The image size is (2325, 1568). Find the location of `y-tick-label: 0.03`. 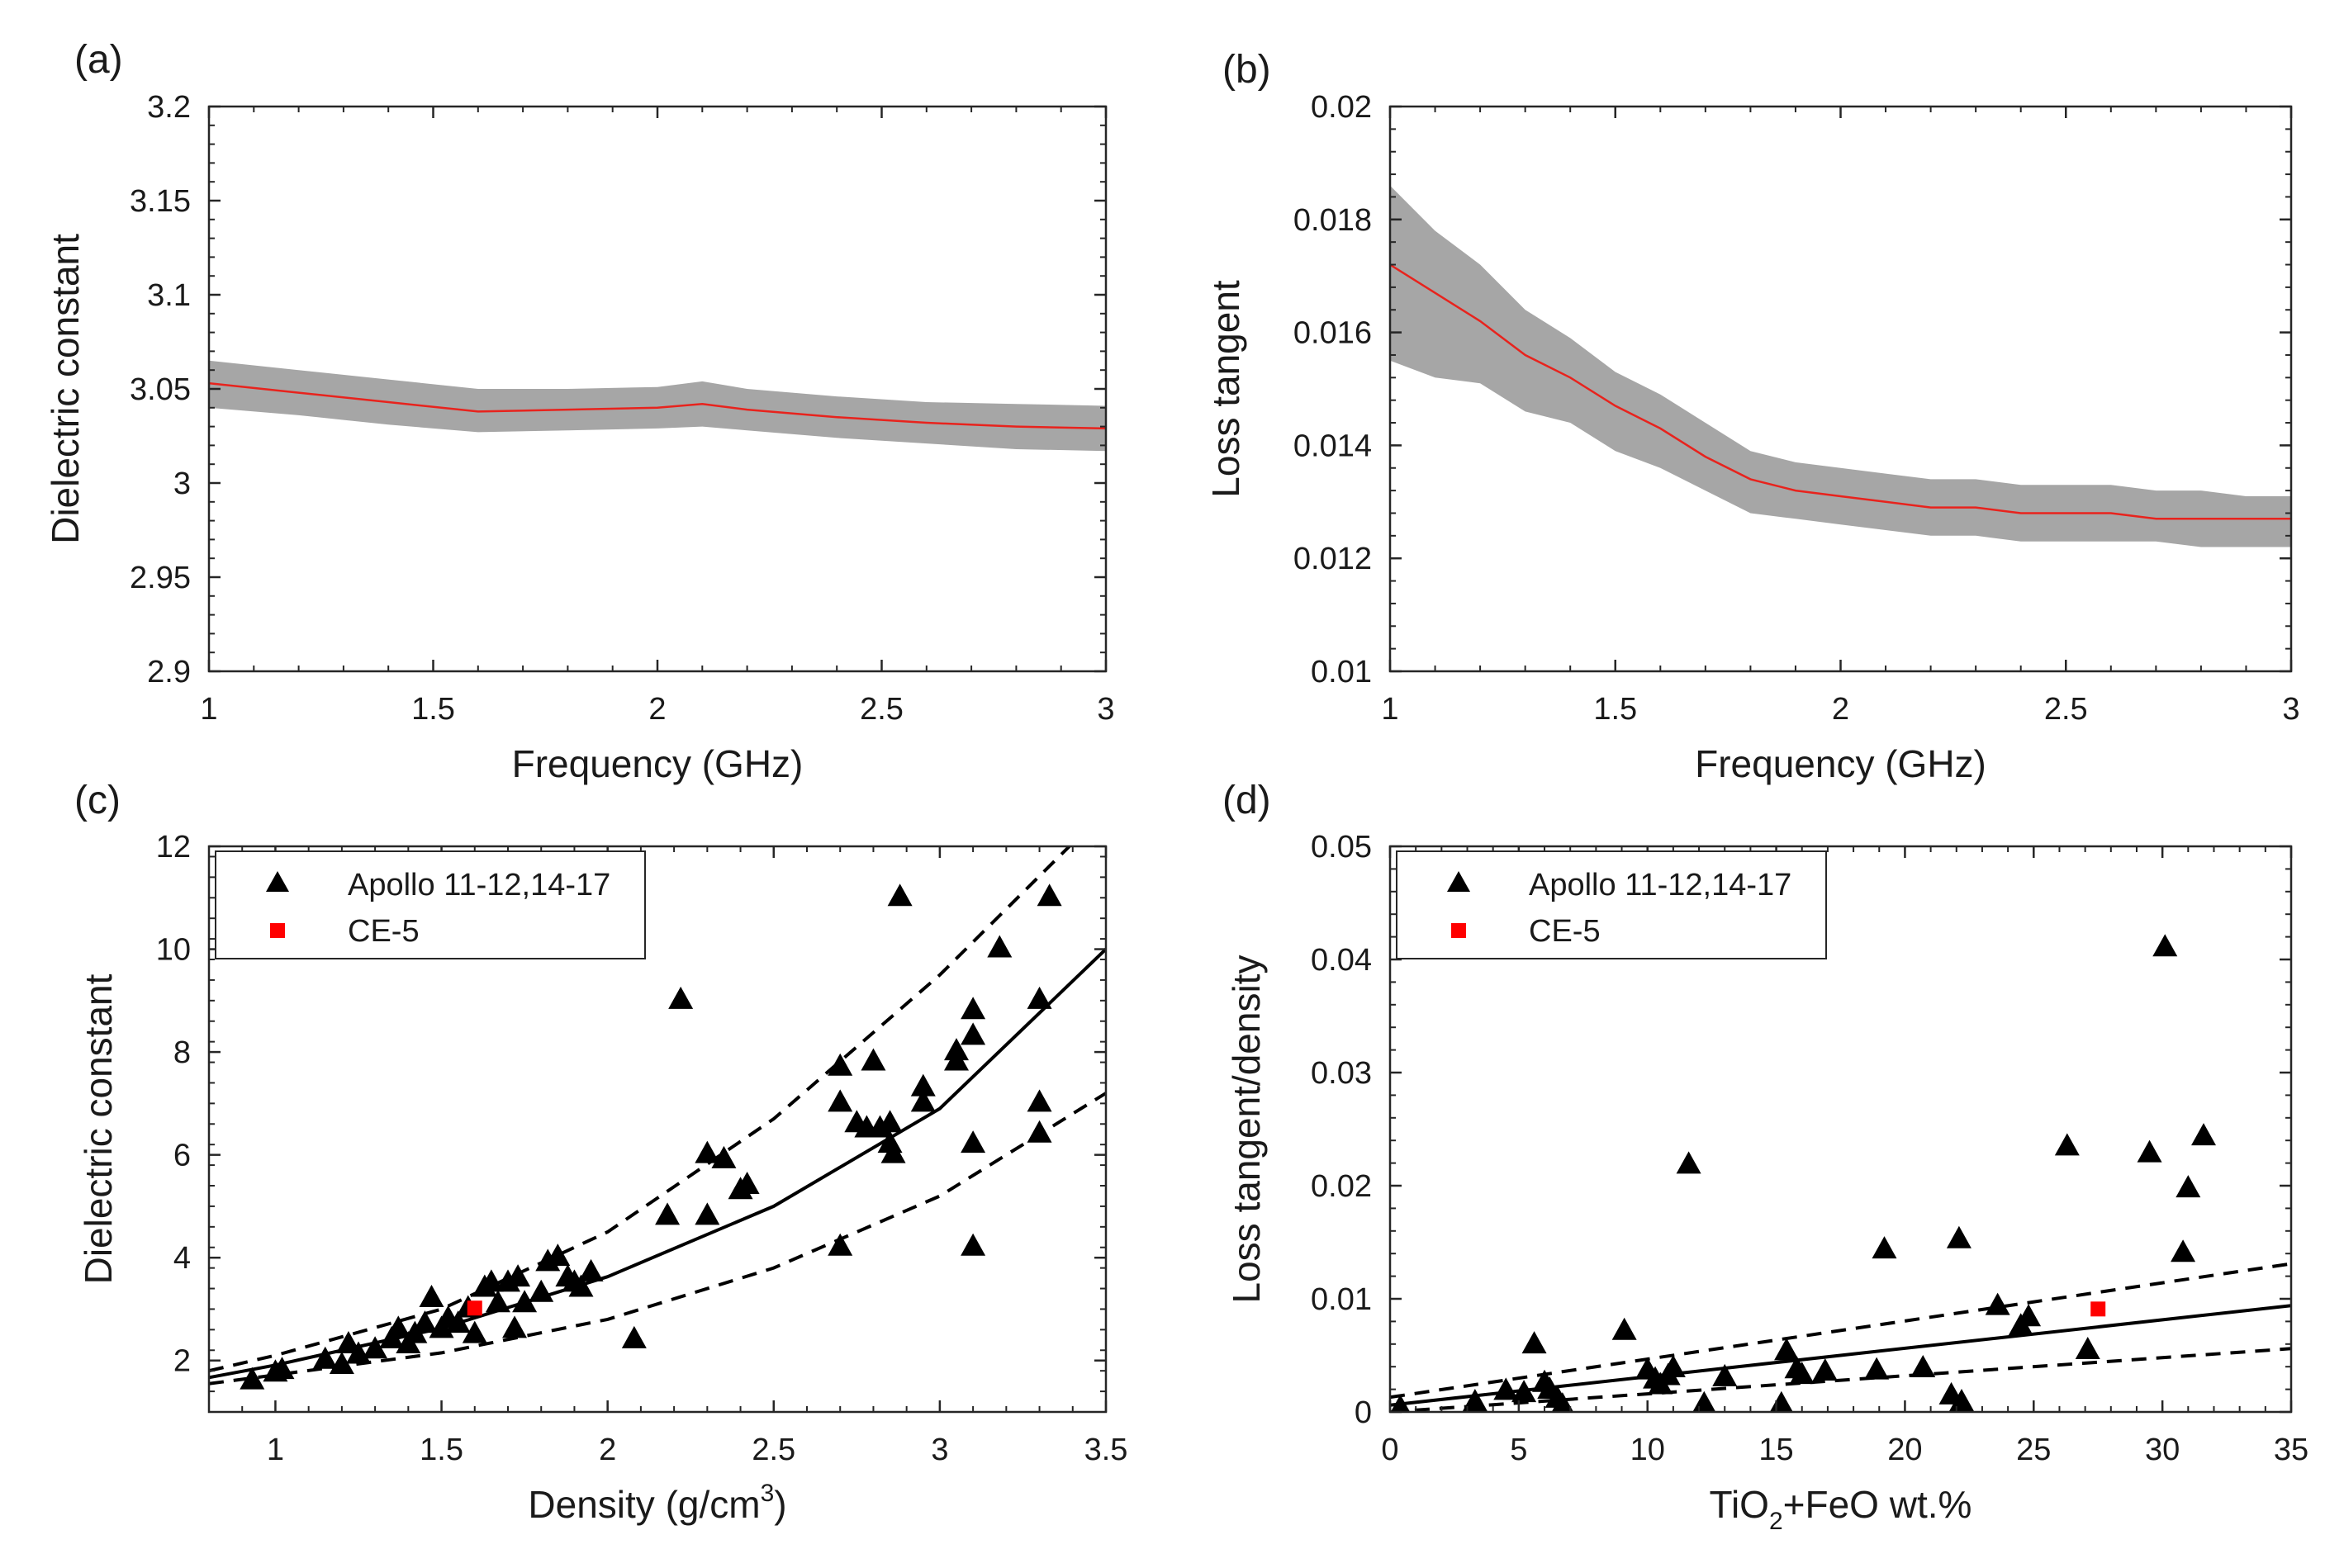

y-tick-label: 0.03 is located at coordinates (1341, 1073).